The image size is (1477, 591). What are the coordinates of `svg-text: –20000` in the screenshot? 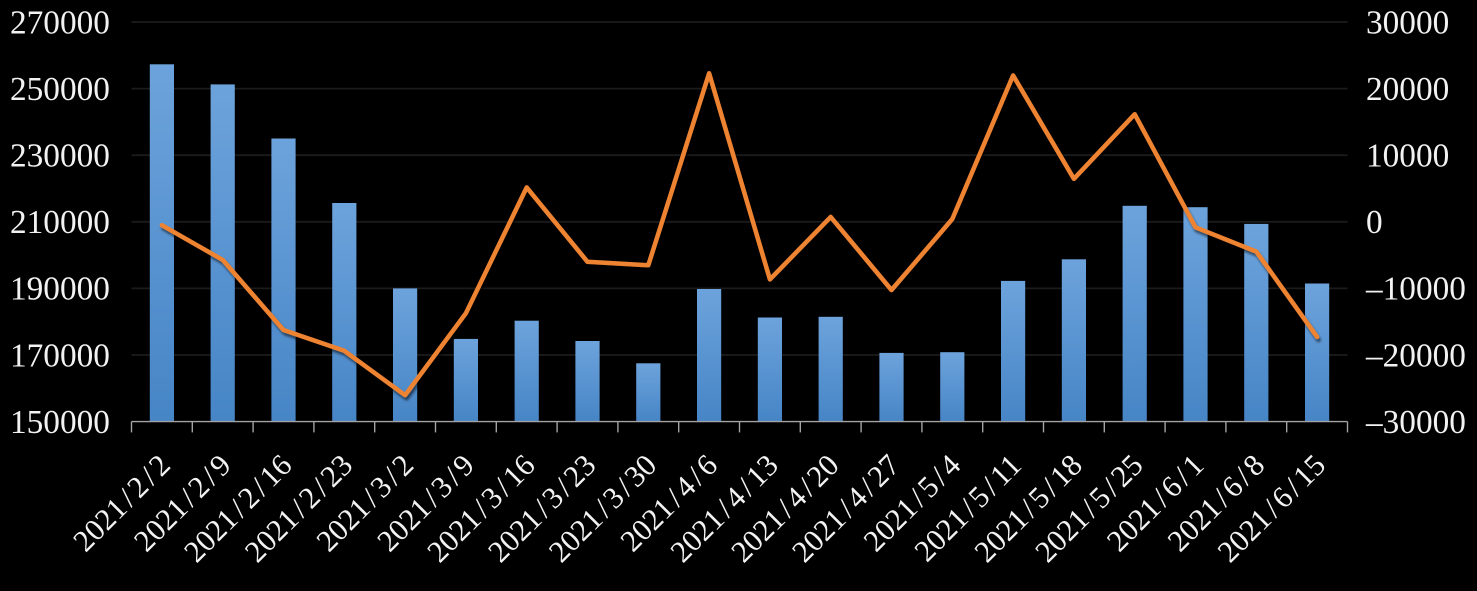 It's located at (1415, 355).